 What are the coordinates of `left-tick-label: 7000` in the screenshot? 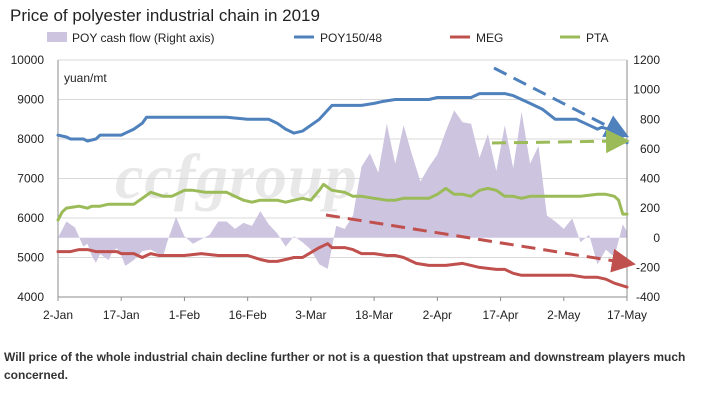 It's located at (30, 179).